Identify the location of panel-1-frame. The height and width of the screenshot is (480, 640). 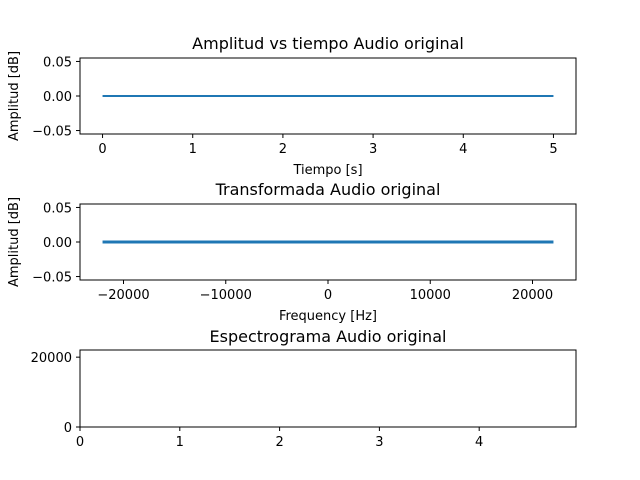
(328, 96).